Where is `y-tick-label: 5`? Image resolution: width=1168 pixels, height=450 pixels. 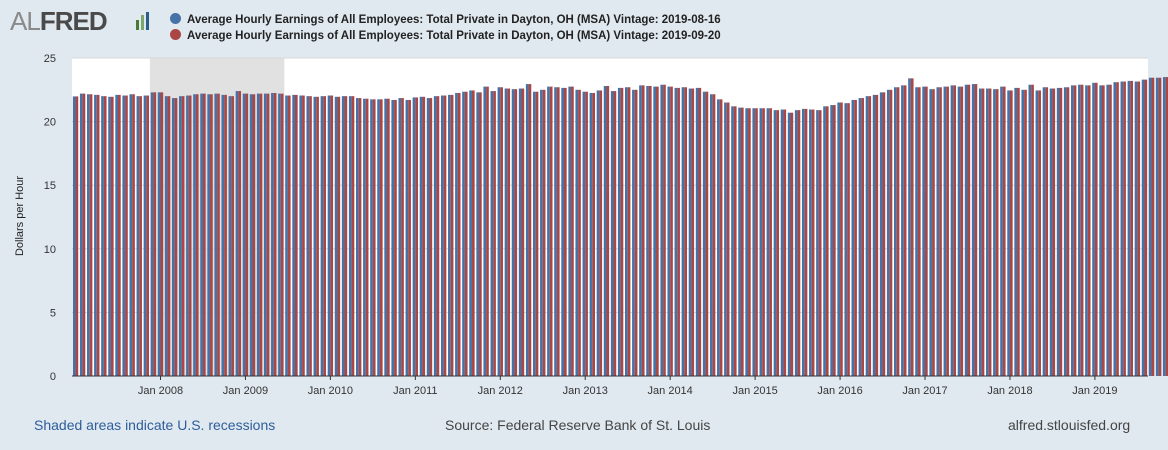
y-tick-label: 5 is located at coordinates (53, 313).